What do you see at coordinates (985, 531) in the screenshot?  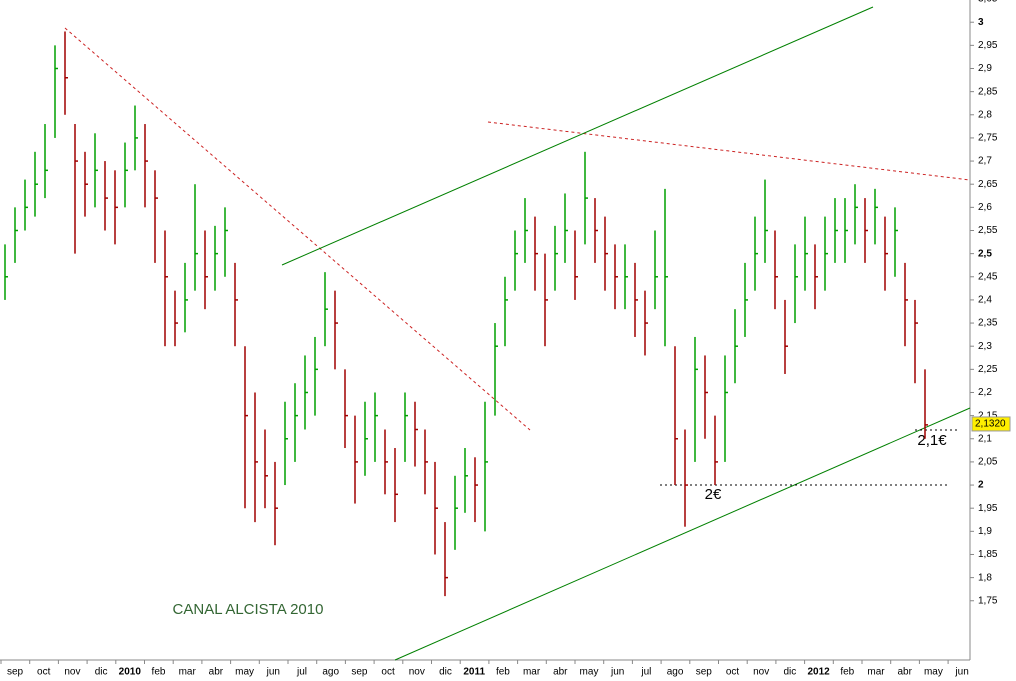 I see `y-tick-label: 1,9` at bounding box center [985, 531].